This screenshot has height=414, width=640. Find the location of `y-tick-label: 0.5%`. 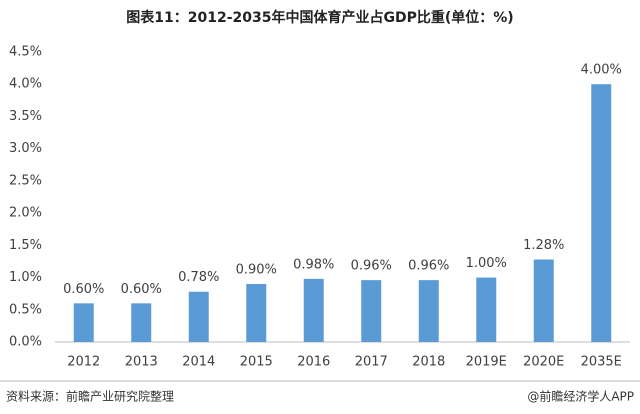

y-tick-label: 0.5% is located at coordinates (25, 309).